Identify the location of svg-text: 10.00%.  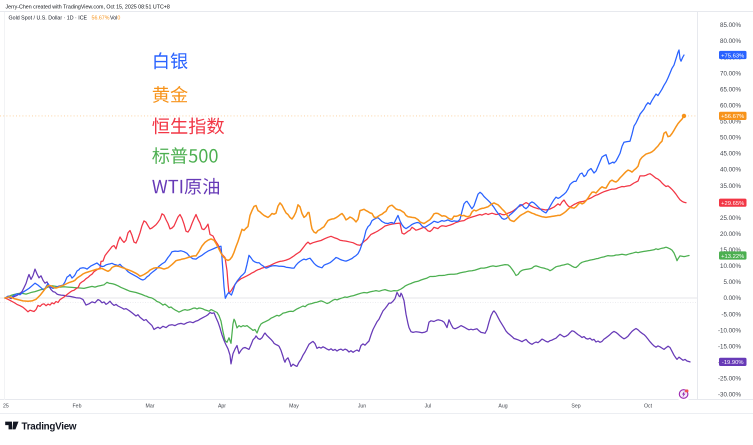
(730, 266).